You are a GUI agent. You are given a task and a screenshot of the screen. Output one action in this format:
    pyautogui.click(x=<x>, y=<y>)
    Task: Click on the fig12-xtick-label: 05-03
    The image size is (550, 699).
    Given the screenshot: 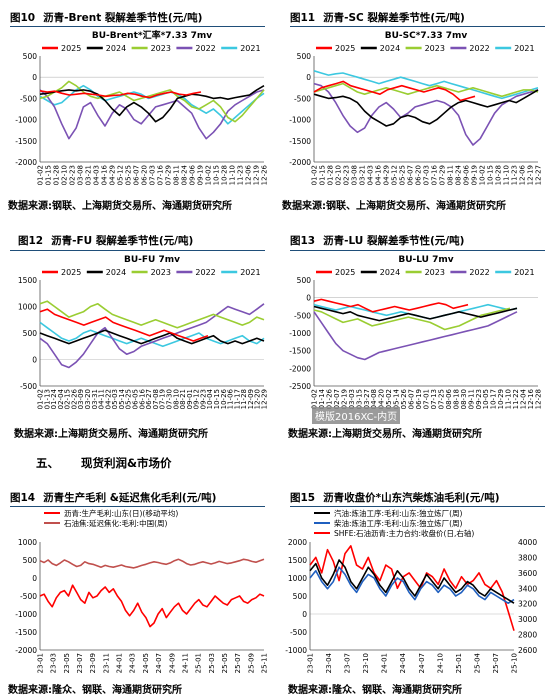 What is the action you would take?
    pyautogui.click(x=115, y=399)
    